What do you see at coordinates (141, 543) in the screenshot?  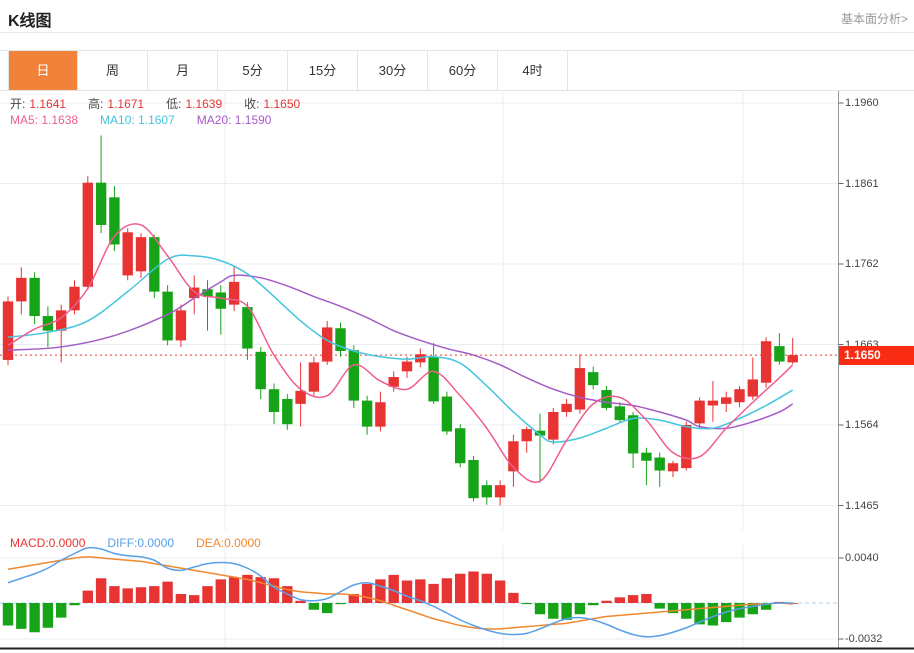 I see `macd-legend-item-1: DIFF:0.0000` at bounding box center [141, 543].